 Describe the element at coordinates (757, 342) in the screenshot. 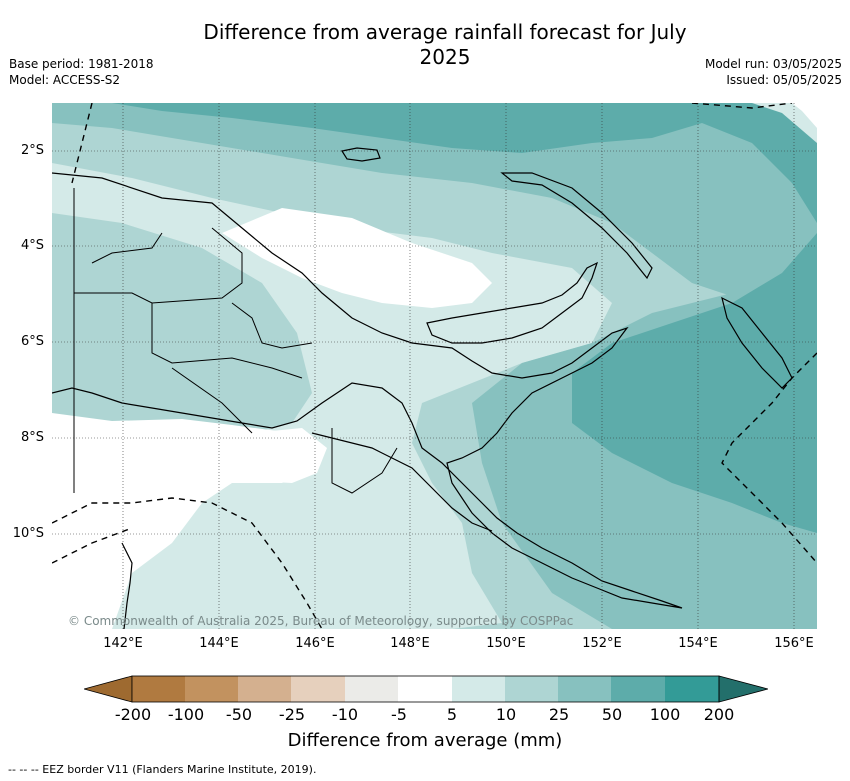

I see `bougainville` at that location.